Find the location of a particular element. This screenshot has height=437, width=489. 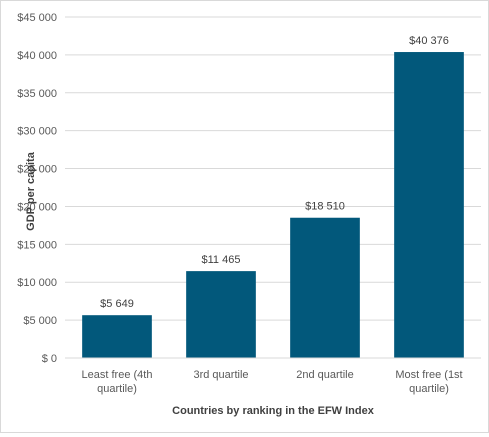

y-tick-label: $40 000 is located at coordinates (37, 56).